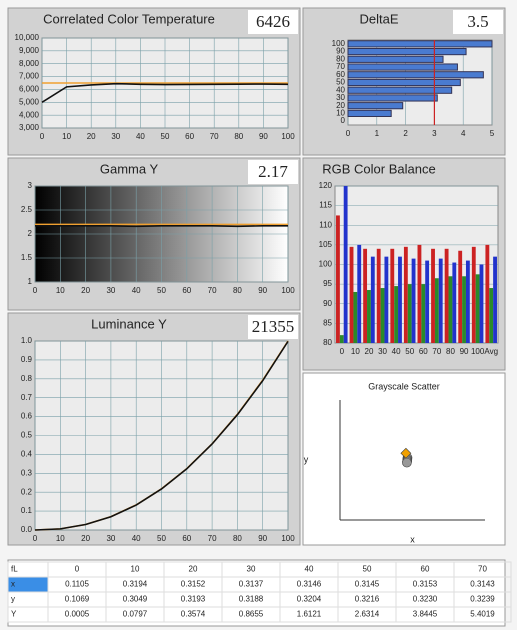 The width and height of the screenshot is (517, 630). I want to click on cell-text: 0.8655, so click(251, 614).